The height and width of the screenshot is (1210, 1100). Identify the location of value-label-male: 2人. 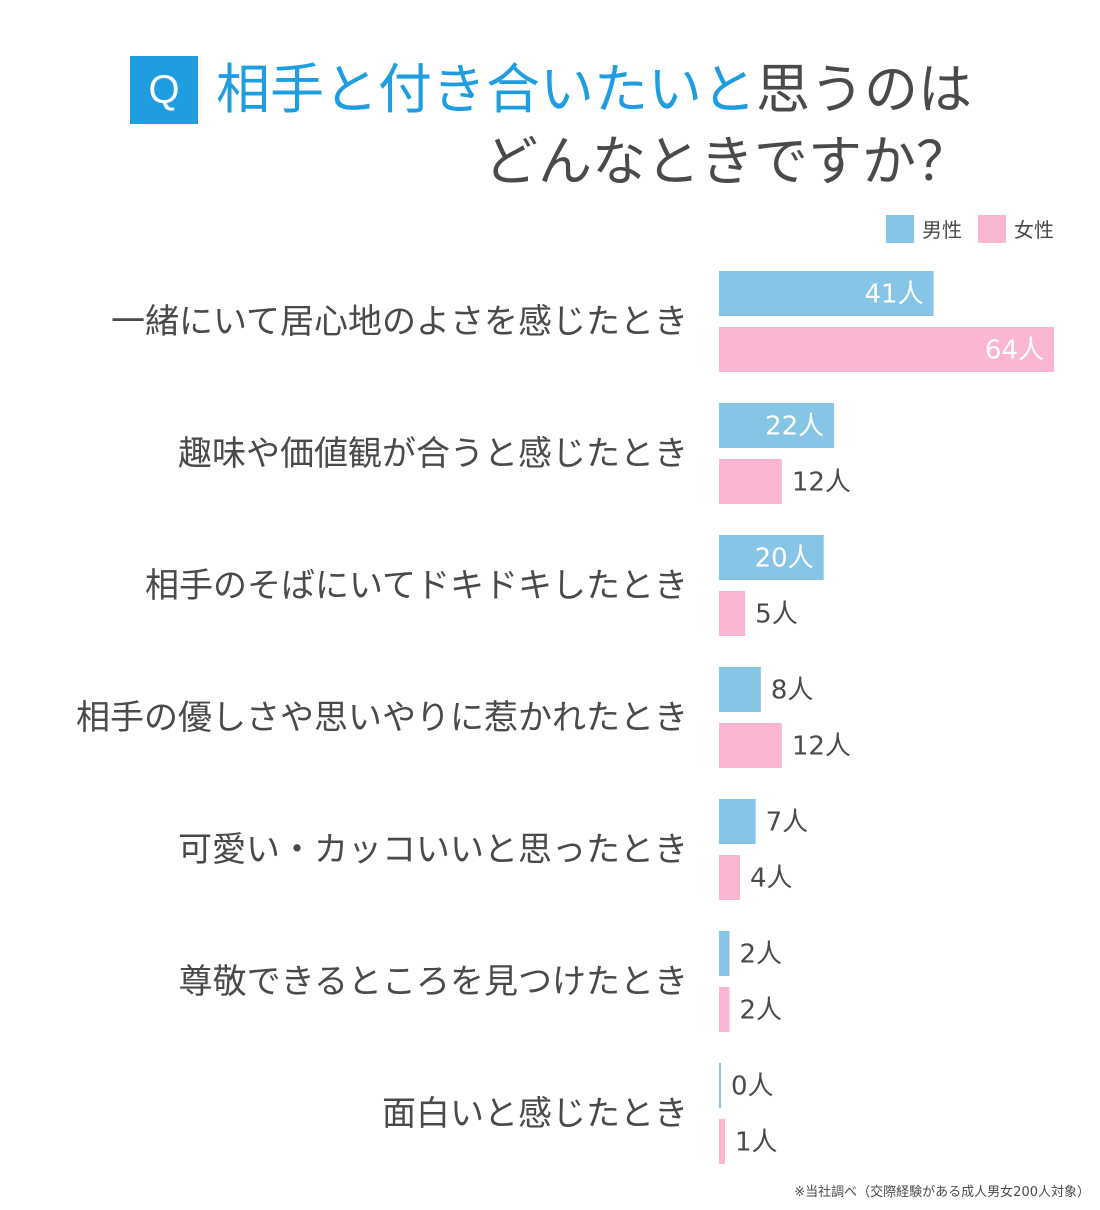
(760, 955).